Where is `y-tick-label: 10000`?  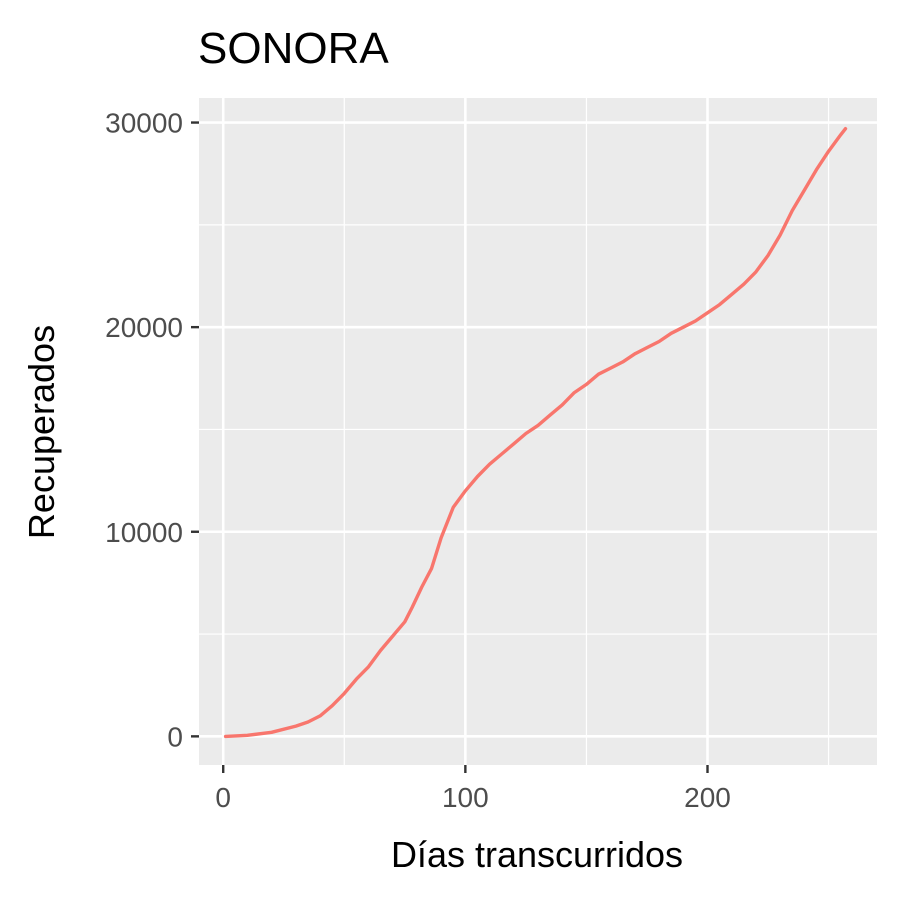 y-tick-label: 10000 is located at coordinates (144, 532).